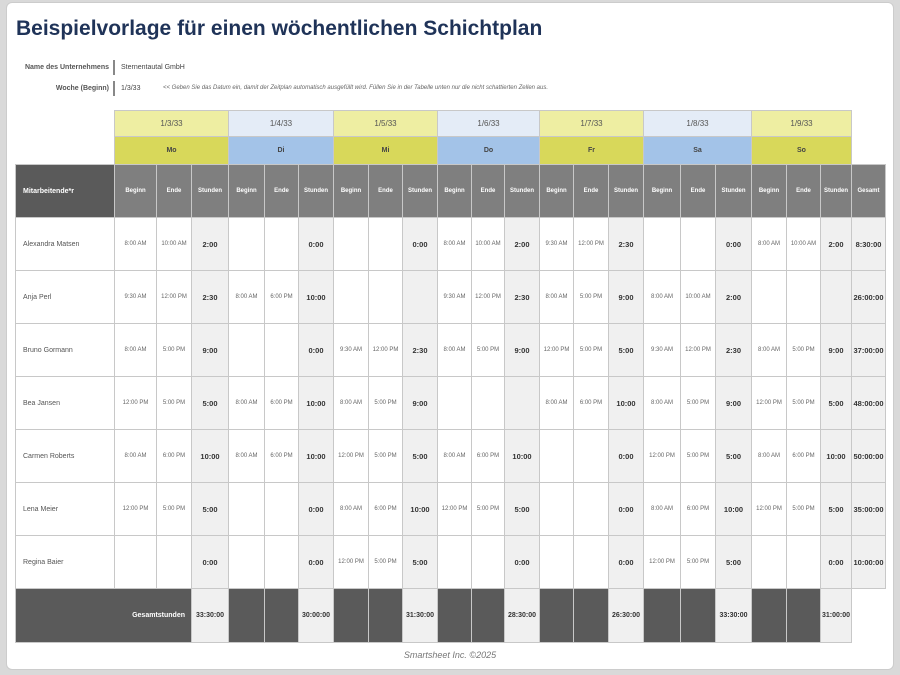  What do you see at coordinates (65, 456) in the screenshot?
I see `employee-name: Carmen Roberts` at bounding box center [65, 456].